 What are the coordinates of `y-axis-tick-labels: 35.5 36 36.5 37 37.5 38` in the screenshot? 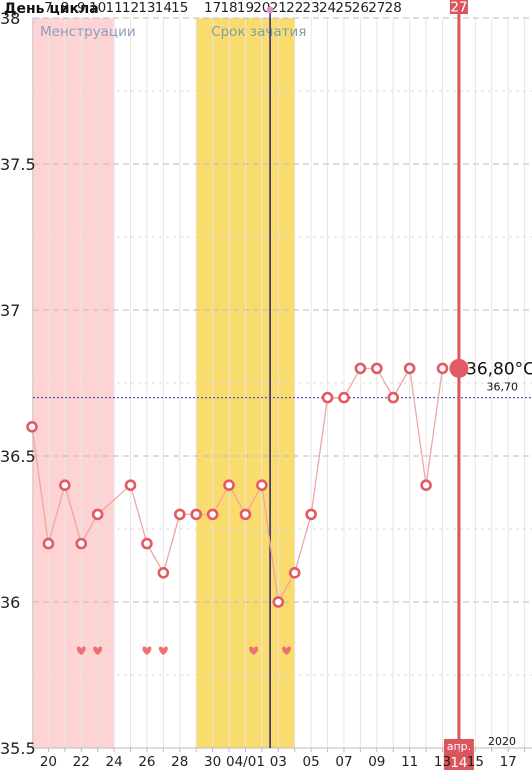 It's located at (18, 383).